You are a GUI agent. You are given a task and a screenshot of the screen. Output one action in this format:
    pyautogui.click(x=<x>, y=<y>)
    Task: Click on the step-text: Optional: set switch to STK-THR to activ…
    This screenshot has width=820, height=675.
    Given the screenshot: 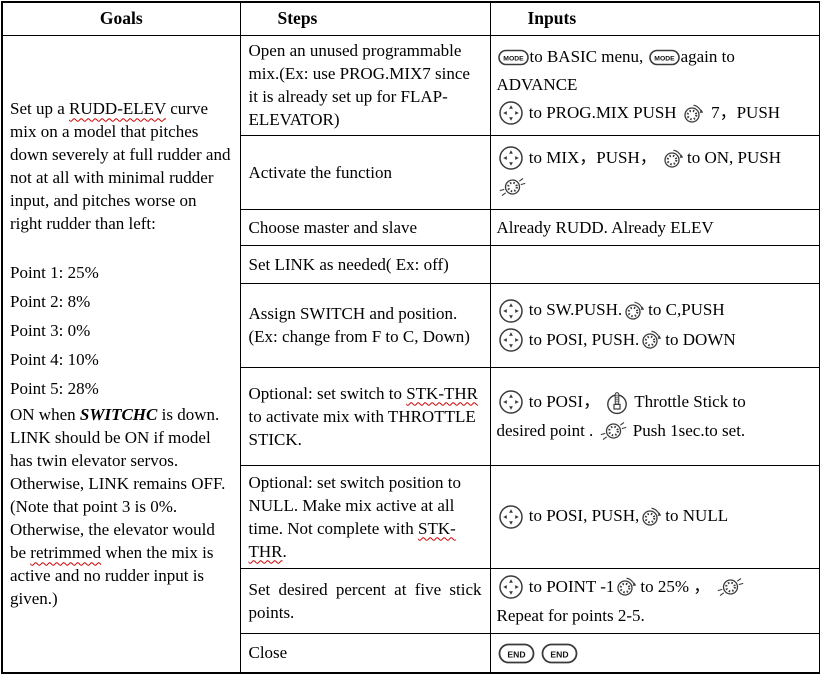 What is the action you would take?
    pyautogui.click(x=365, y=416)
    